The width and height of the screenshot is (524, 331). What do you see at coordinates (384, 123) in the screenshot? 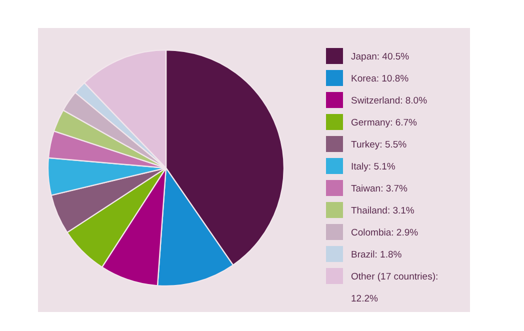
I see `legend-label: Germany: 6.7%` at bounding box center [384, 123].